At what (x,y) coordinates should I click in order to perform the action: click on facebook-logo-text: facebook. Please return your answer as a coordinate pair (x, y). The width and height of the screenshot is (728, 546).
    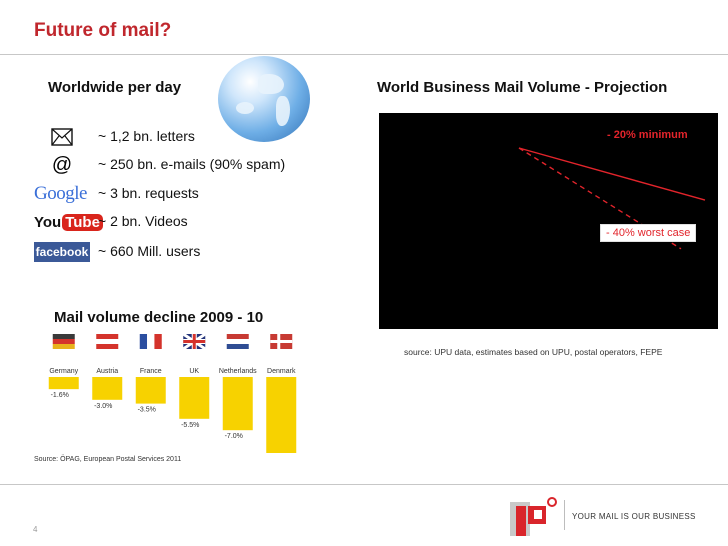
    Looking at the image, I should click on (62, 252).